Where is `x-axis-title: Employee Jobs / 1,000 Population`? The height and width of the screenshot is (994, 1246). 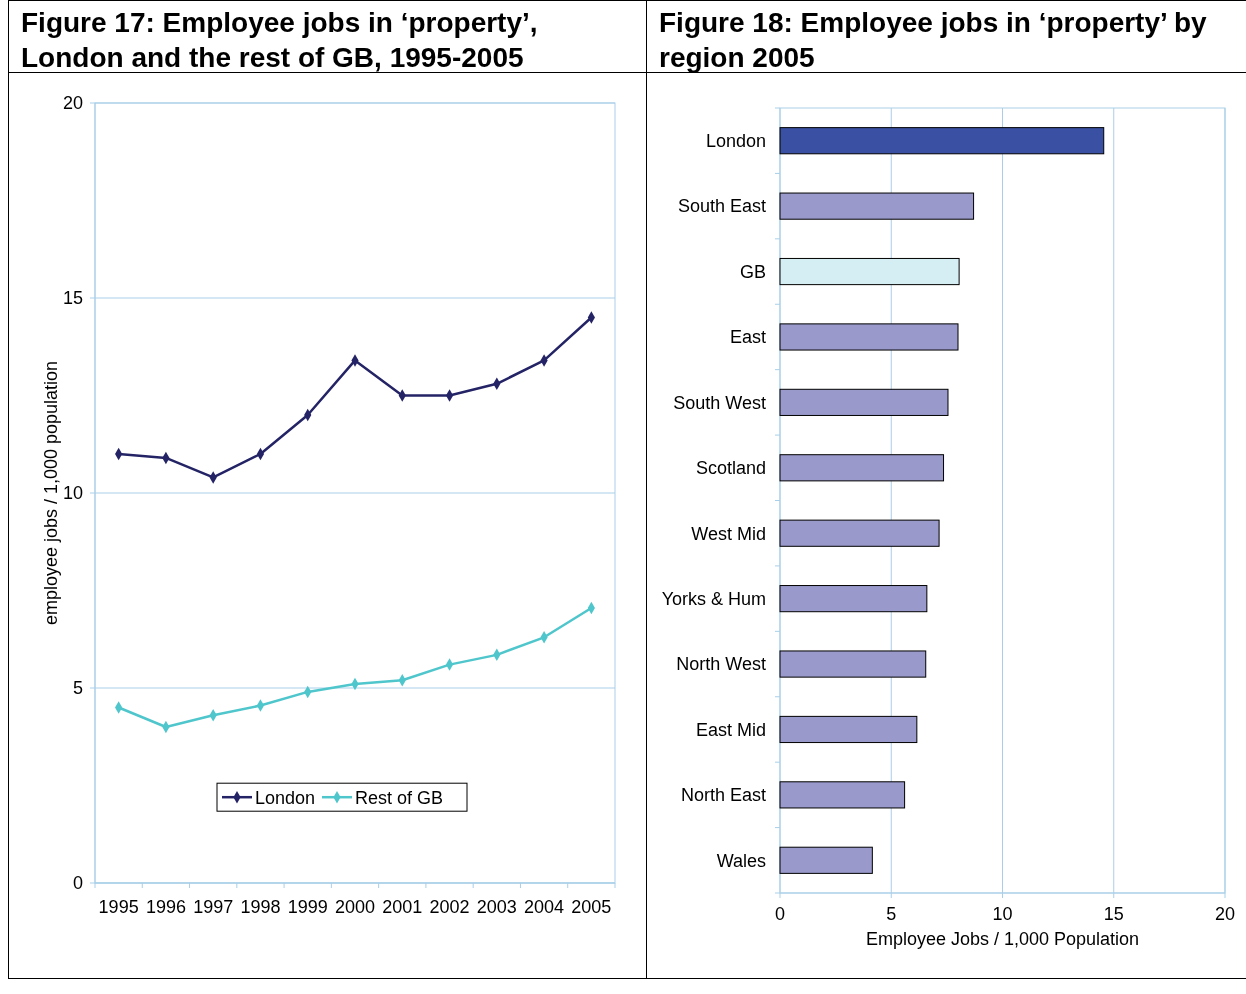 x-axis-title: Employee Jobs / 1,000 Population is located at coordinates (1002, 939).